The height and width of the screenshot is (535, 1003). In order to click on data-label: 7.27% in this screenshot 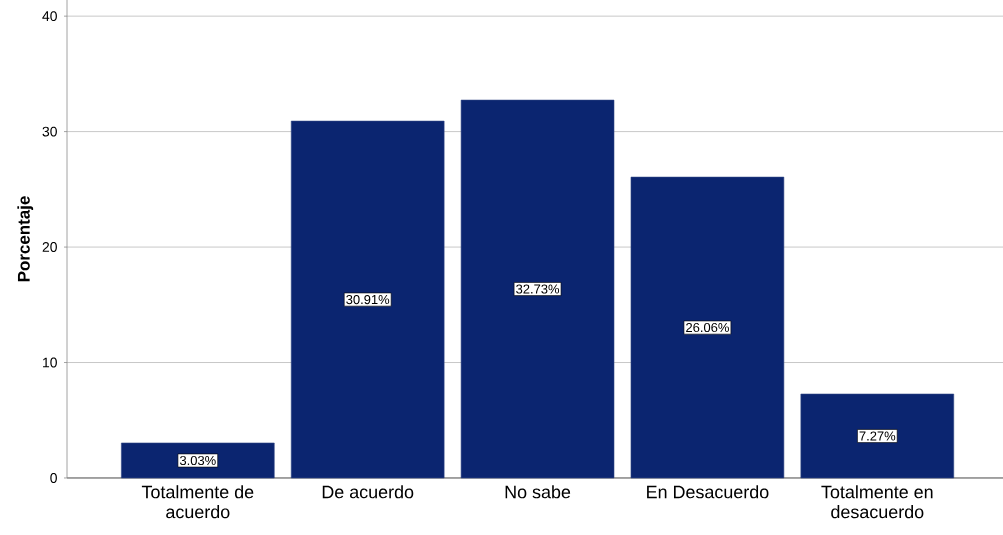, I will do `click(877, 436)`.